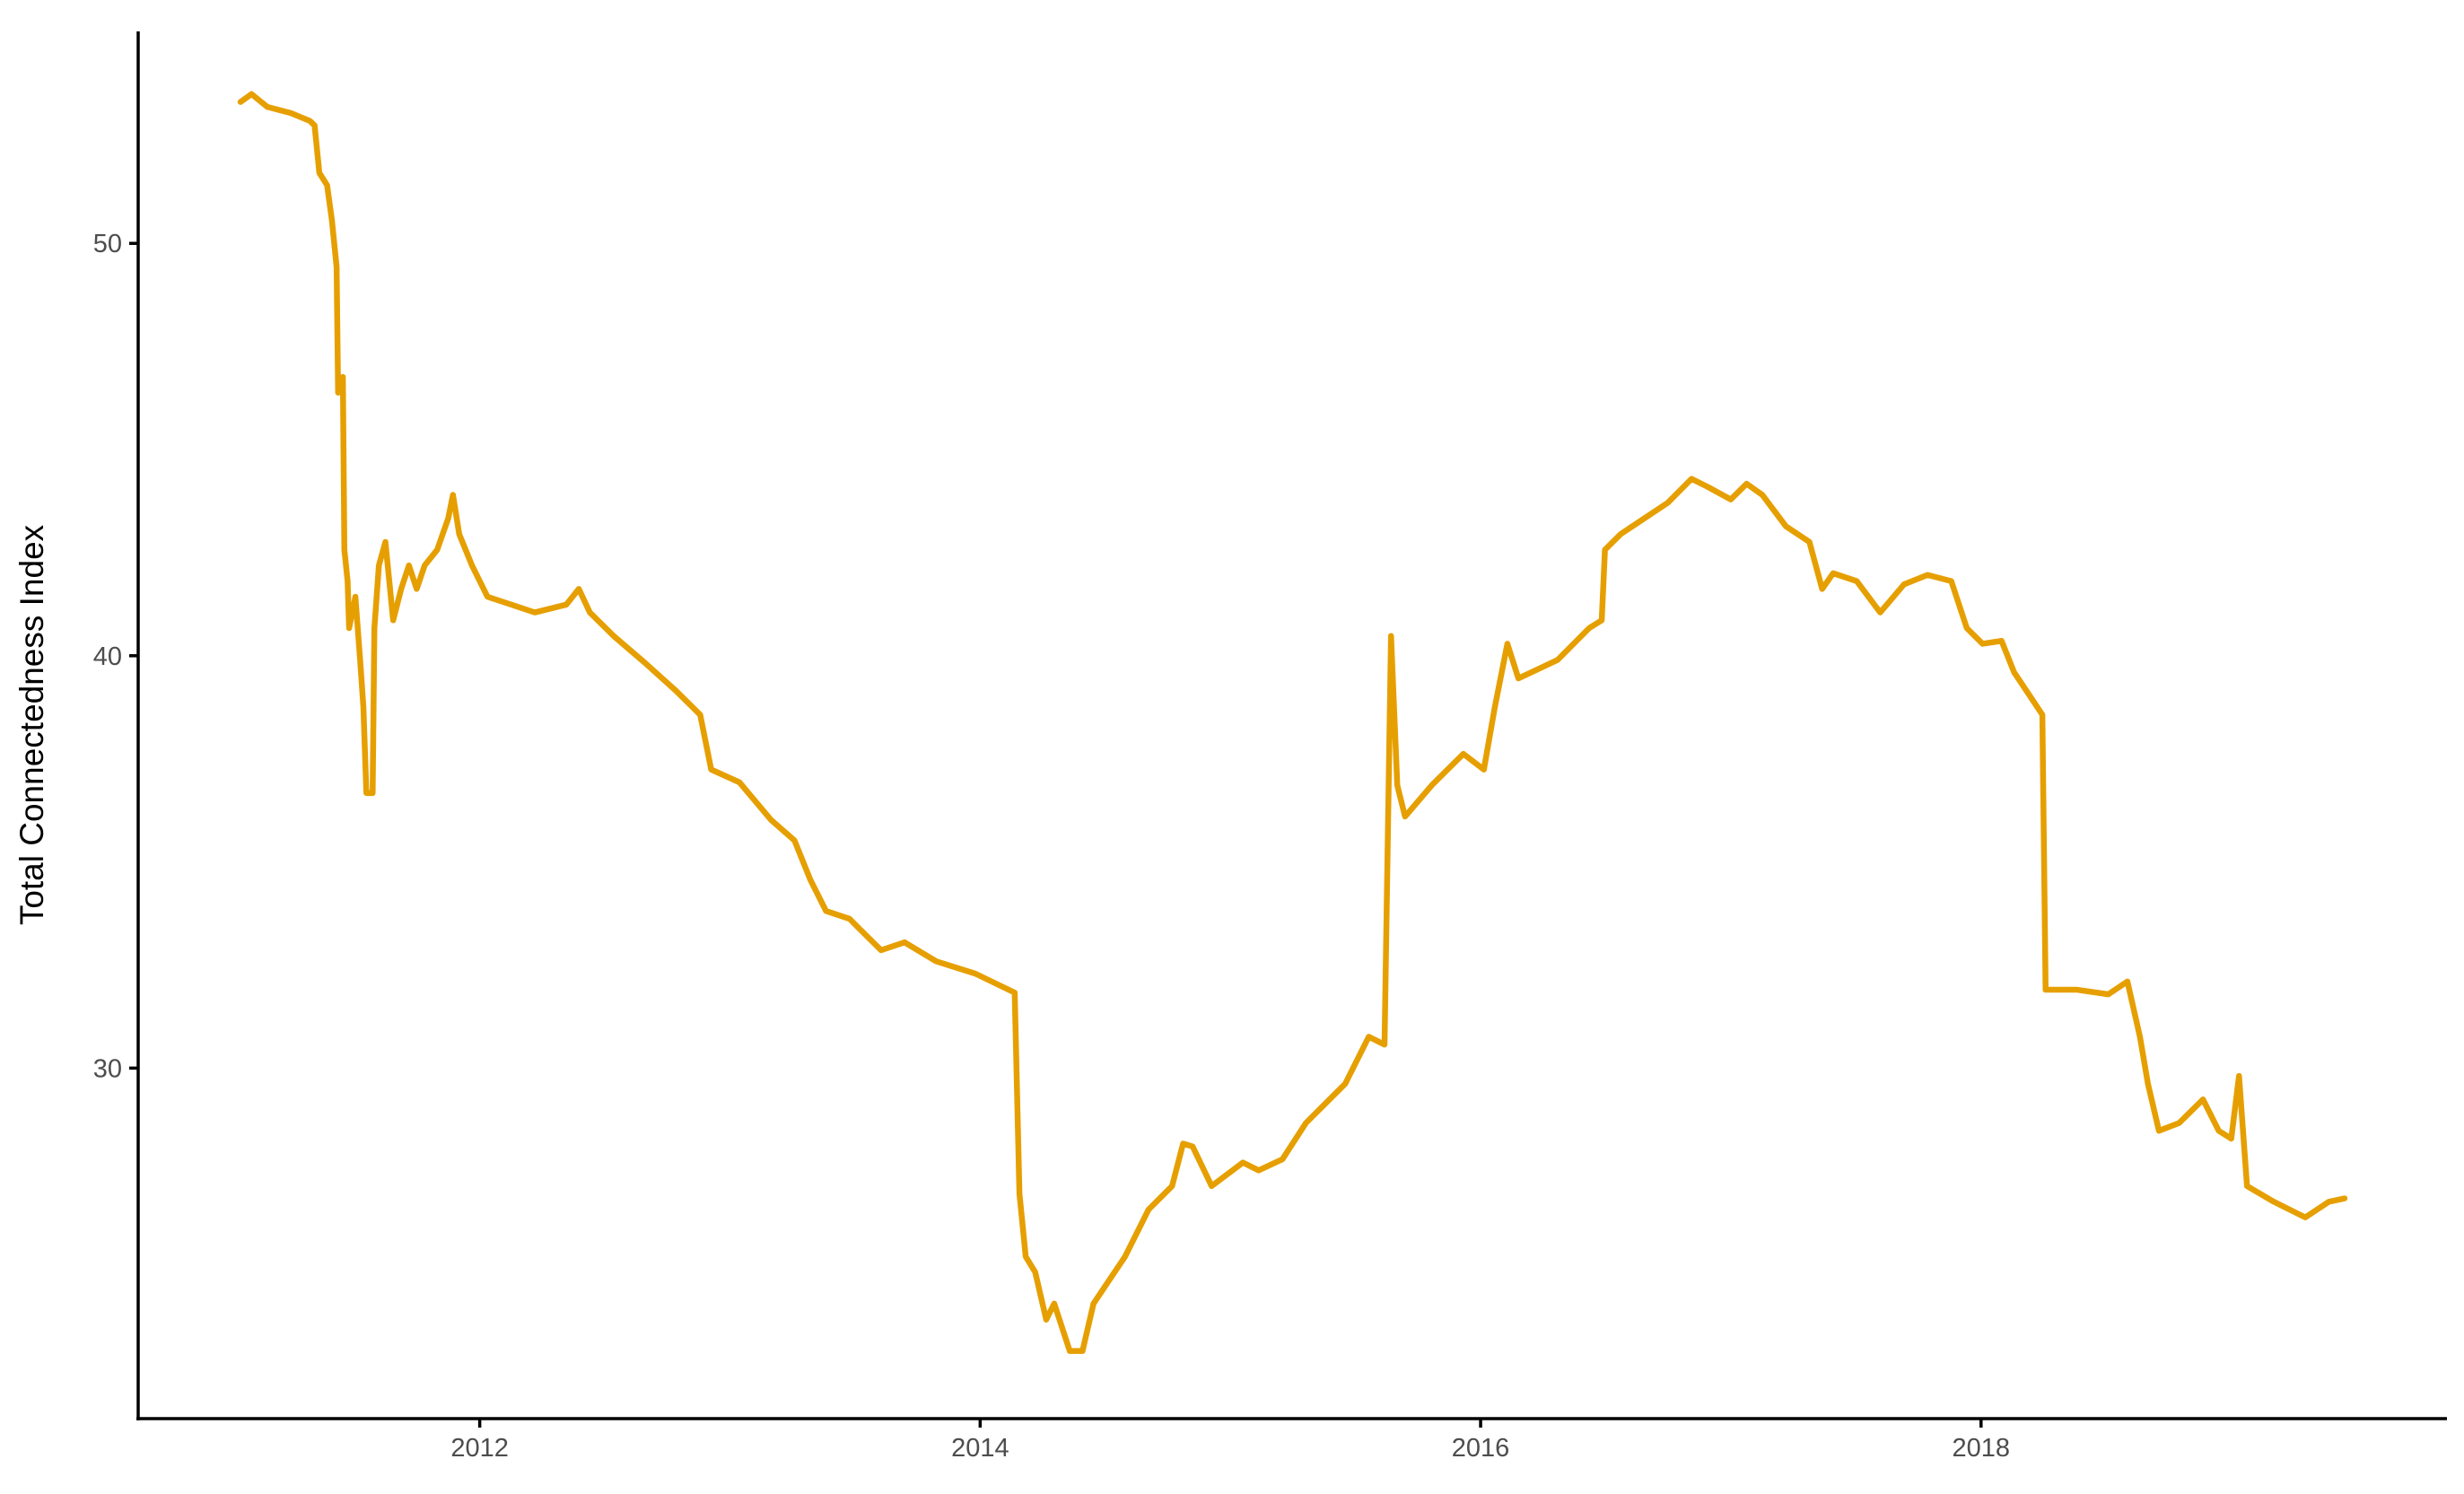 The height and width of the screenshot is (1494, 2464). What do you see at coordinates (1982, 1448) in the screenshot?
I see `x-tick-label: 2018` at bounding box center [1982, 1448].